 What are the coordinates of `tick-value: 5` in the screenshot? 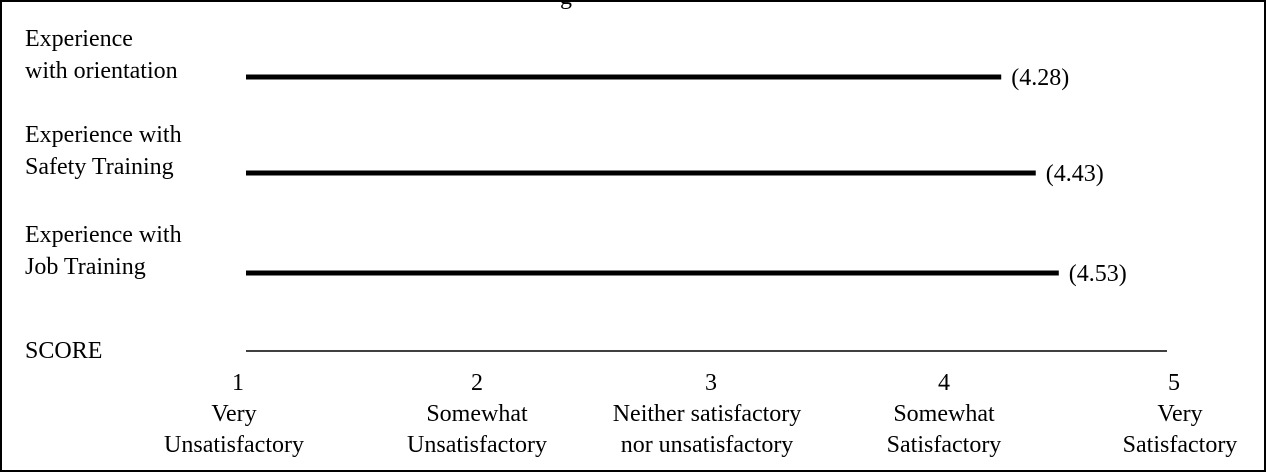 It's located at (1174, 383).